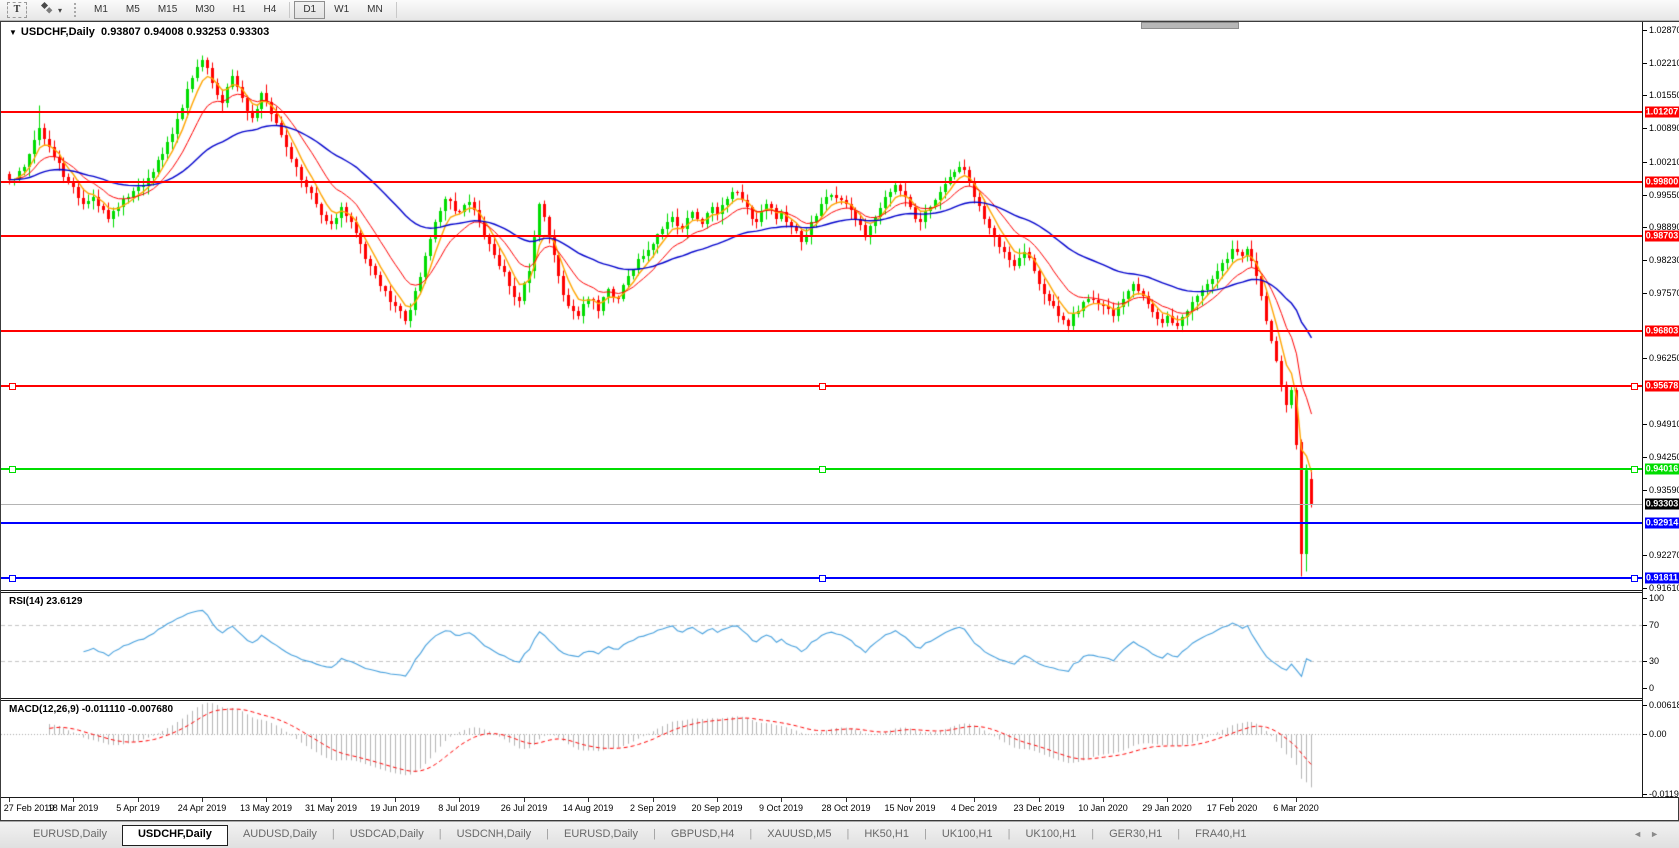  What do you see at coordinates (205, 9) in the screenshot?
I see `timeframe-button-m30: M30` at bounding box center [205, 9].